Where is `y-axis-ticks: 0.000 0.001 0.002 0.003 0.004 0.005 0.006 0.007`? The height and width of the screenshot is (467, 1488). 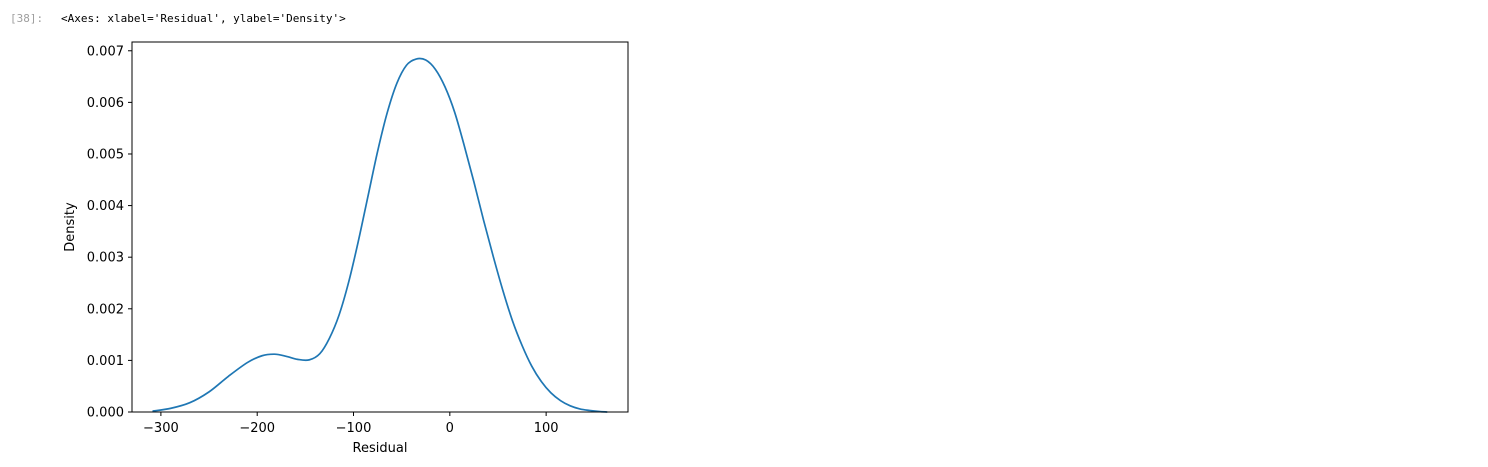
y-axis-ticks: 0.000 0.001 0.002 0.003 0.004 0.005 0.006 0.007 is located at coordinates (109, 232).